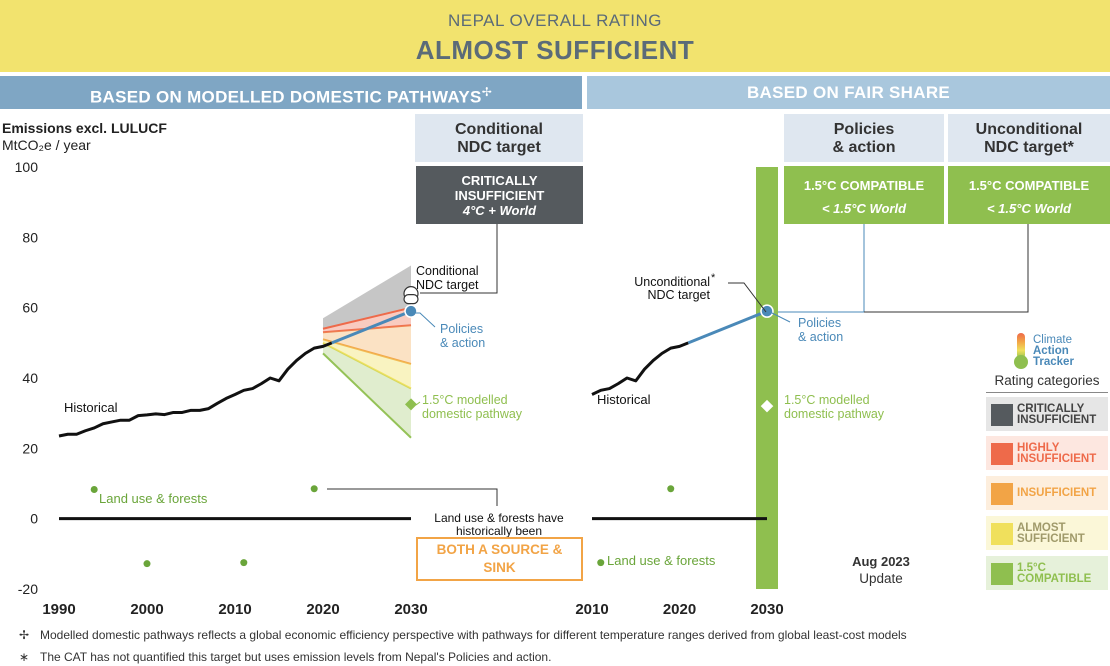  I want to click on y-axis-title: Emissions excl. LULUCF, so click(84, 128).